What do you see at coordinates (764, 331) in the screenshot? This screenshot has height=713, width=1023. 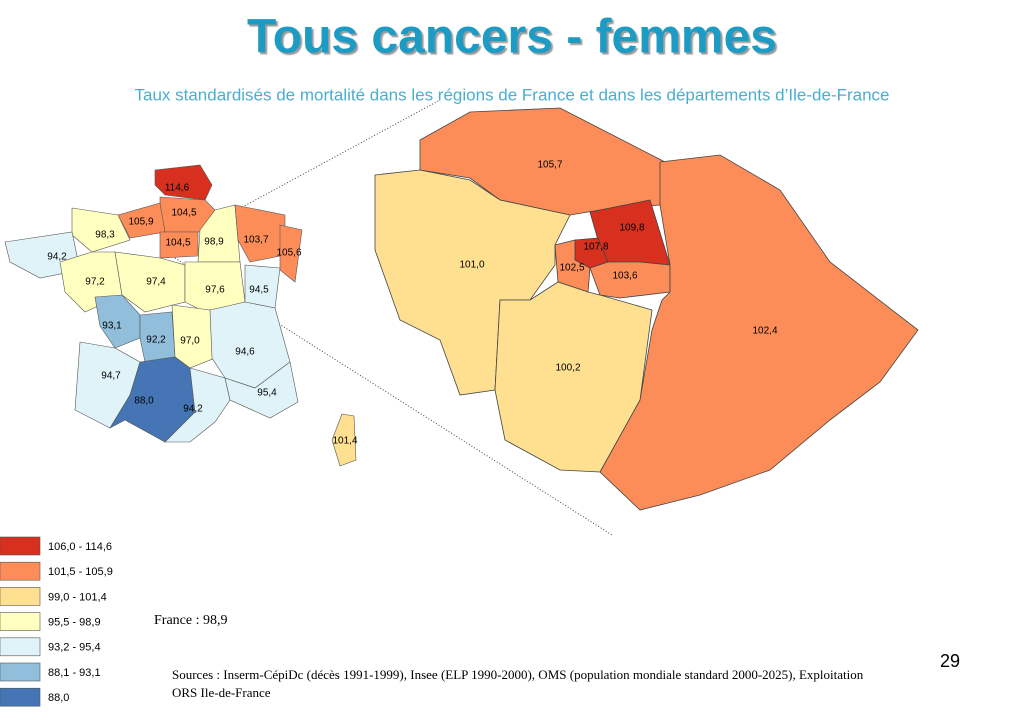 I see `department-label: 102,4` at bounding box center [764, 331].